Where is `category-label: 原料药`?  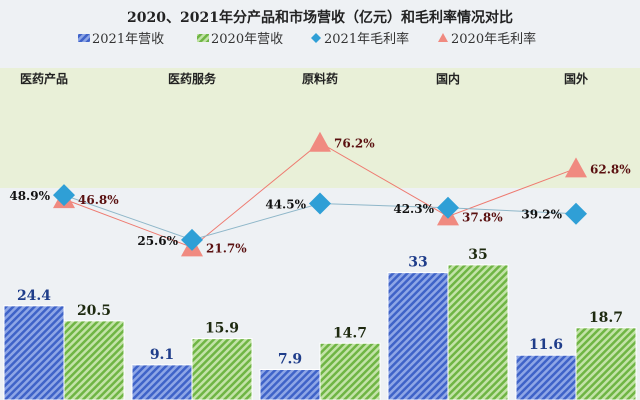
category-label: 原料药 is located at coordinates (320, 78).